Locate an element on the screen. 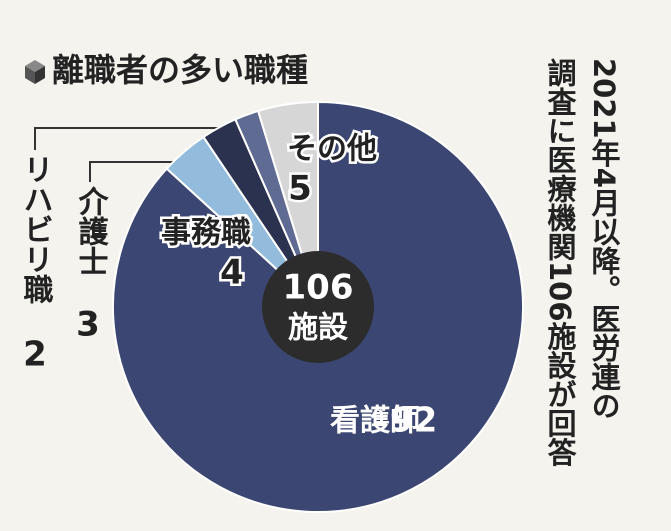 This screenshot has width=671, height=531. center-label: 施設 is located at coordinates (318, 328).